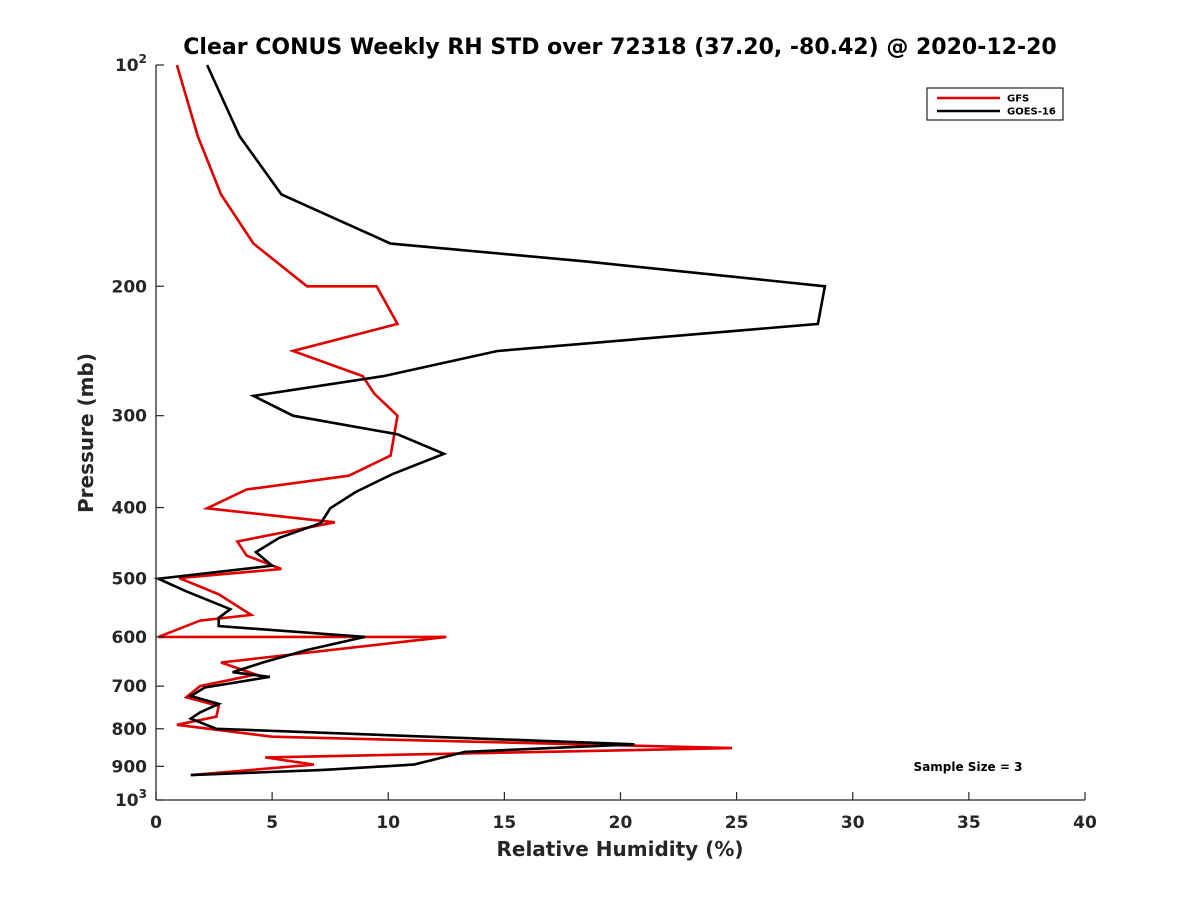  What do you see at coordinates (130, 580) in the screenshot?
I see `y-tick-label: 500` at bounding box center [130, 580].